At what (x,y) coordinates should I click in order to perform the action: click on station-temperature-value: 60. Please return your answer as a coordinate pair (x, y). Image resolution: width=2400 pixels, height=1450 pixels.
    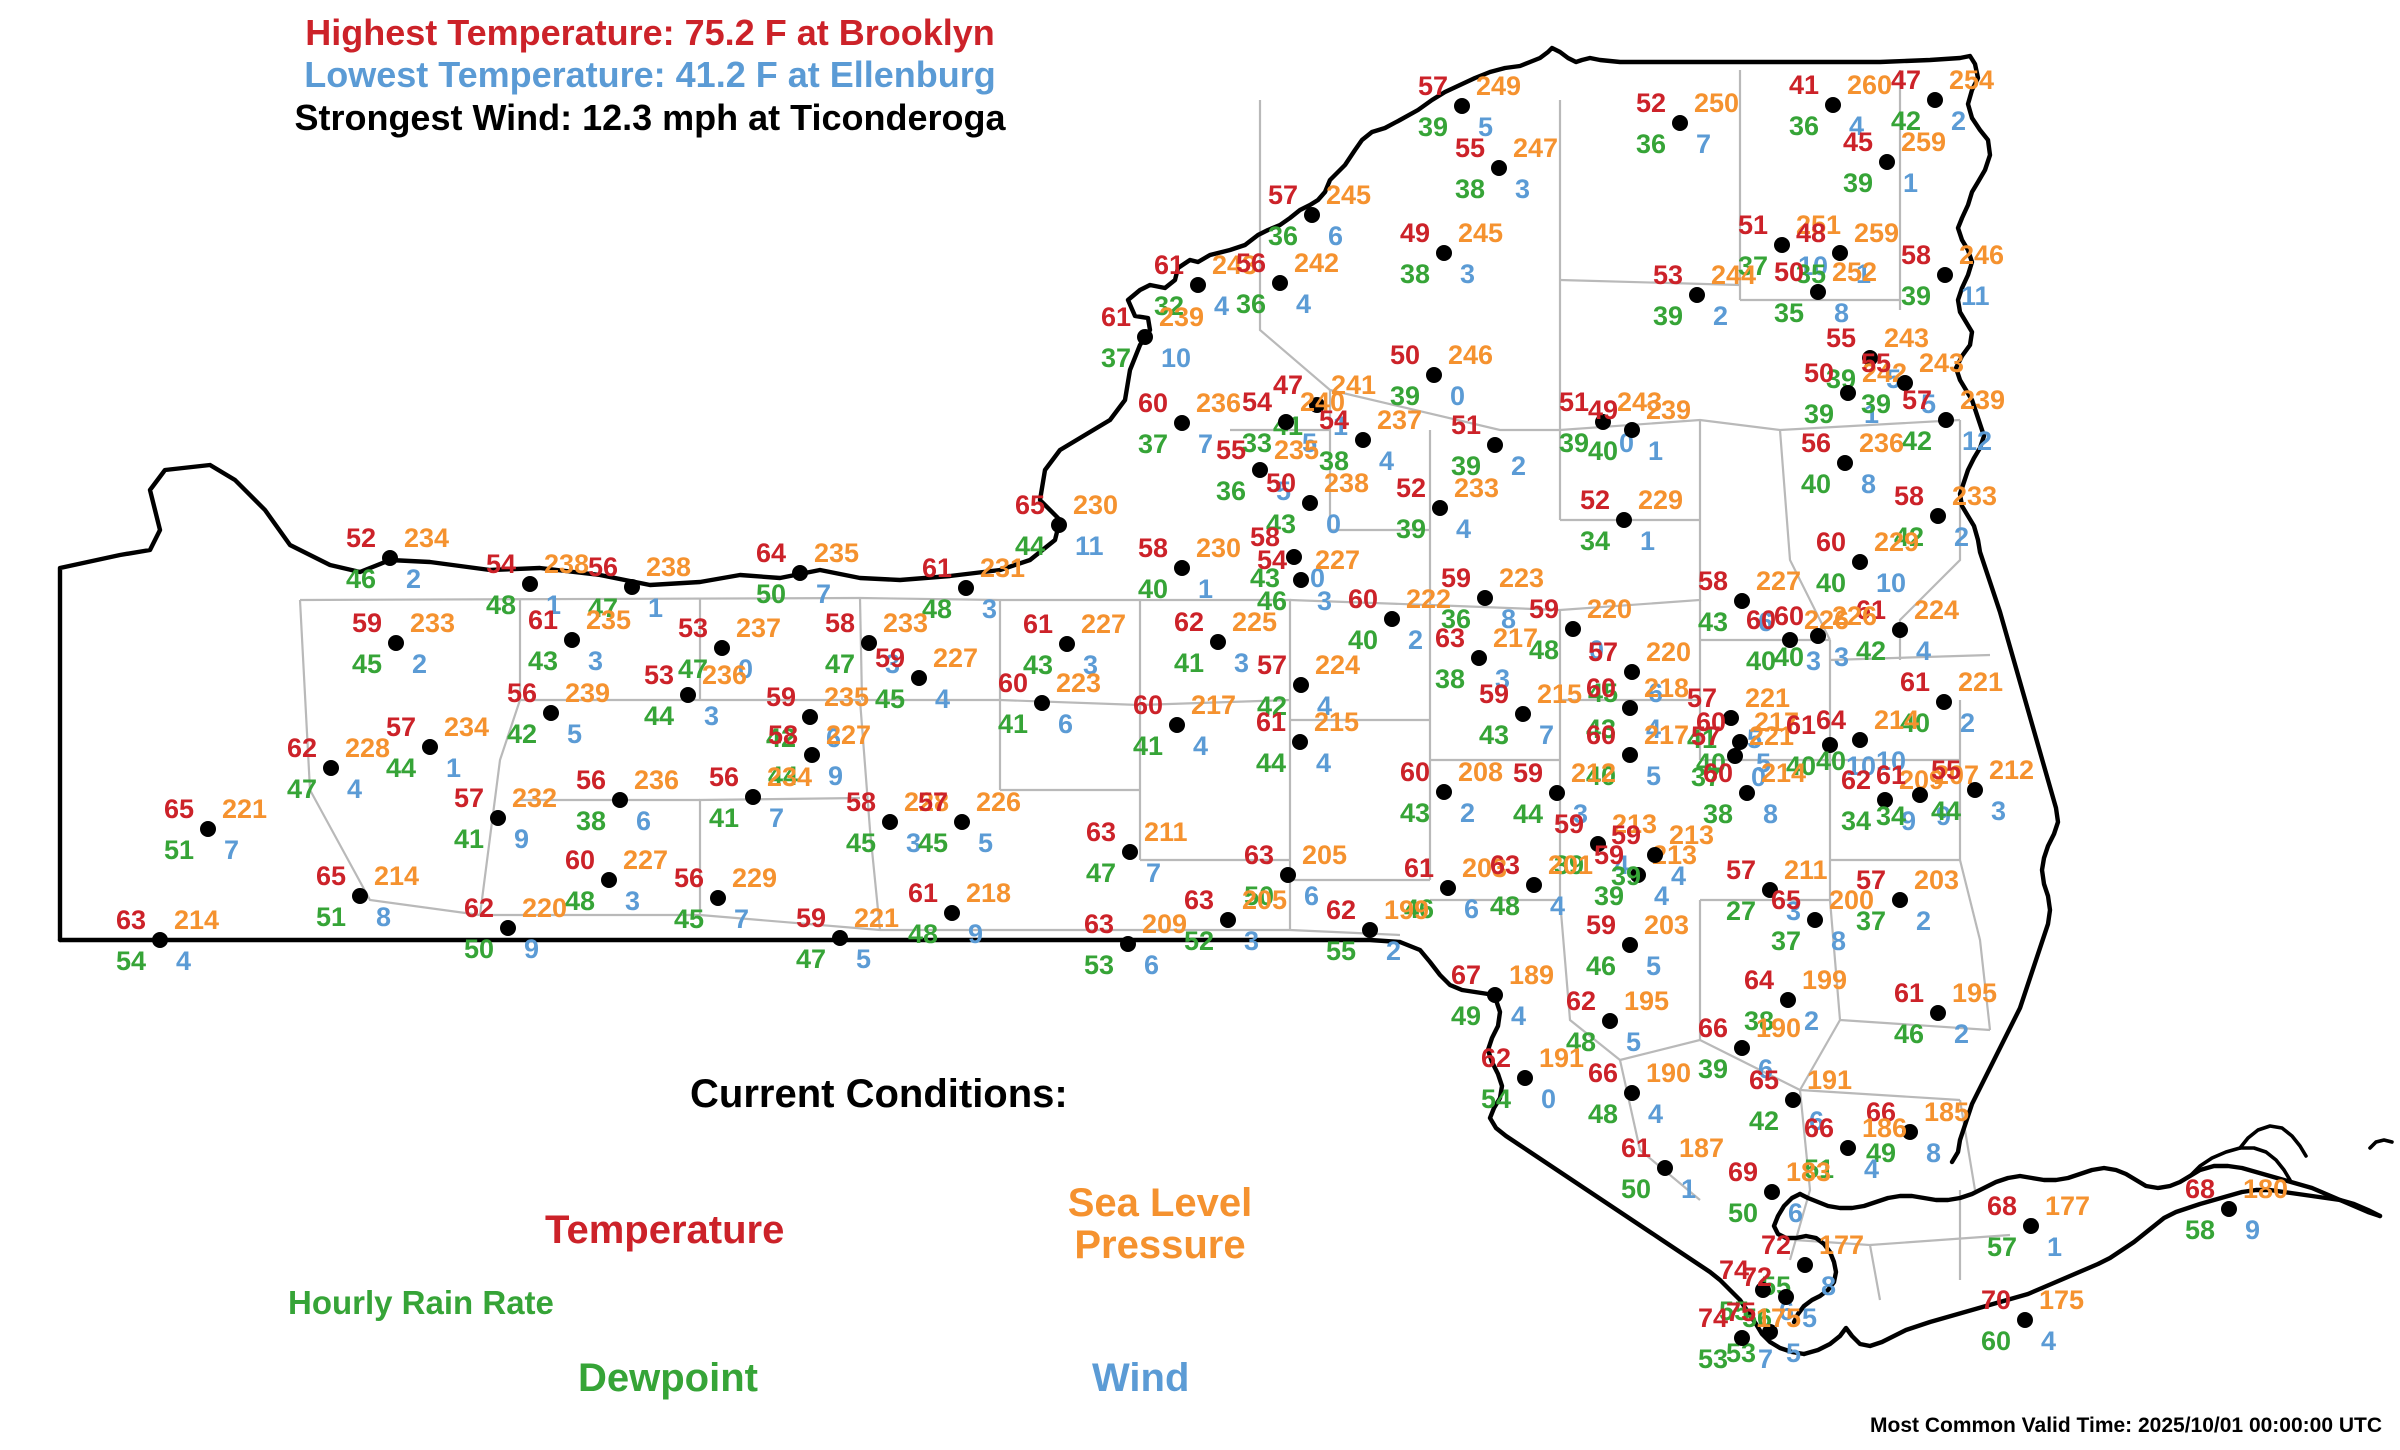
    Looking at the image, I should click on (1717, 773).